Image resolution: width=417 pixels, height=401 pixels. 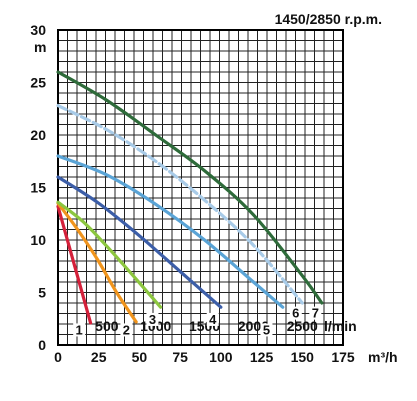 I want to click on y-tick-label: 20, so click(x=38, y=135).